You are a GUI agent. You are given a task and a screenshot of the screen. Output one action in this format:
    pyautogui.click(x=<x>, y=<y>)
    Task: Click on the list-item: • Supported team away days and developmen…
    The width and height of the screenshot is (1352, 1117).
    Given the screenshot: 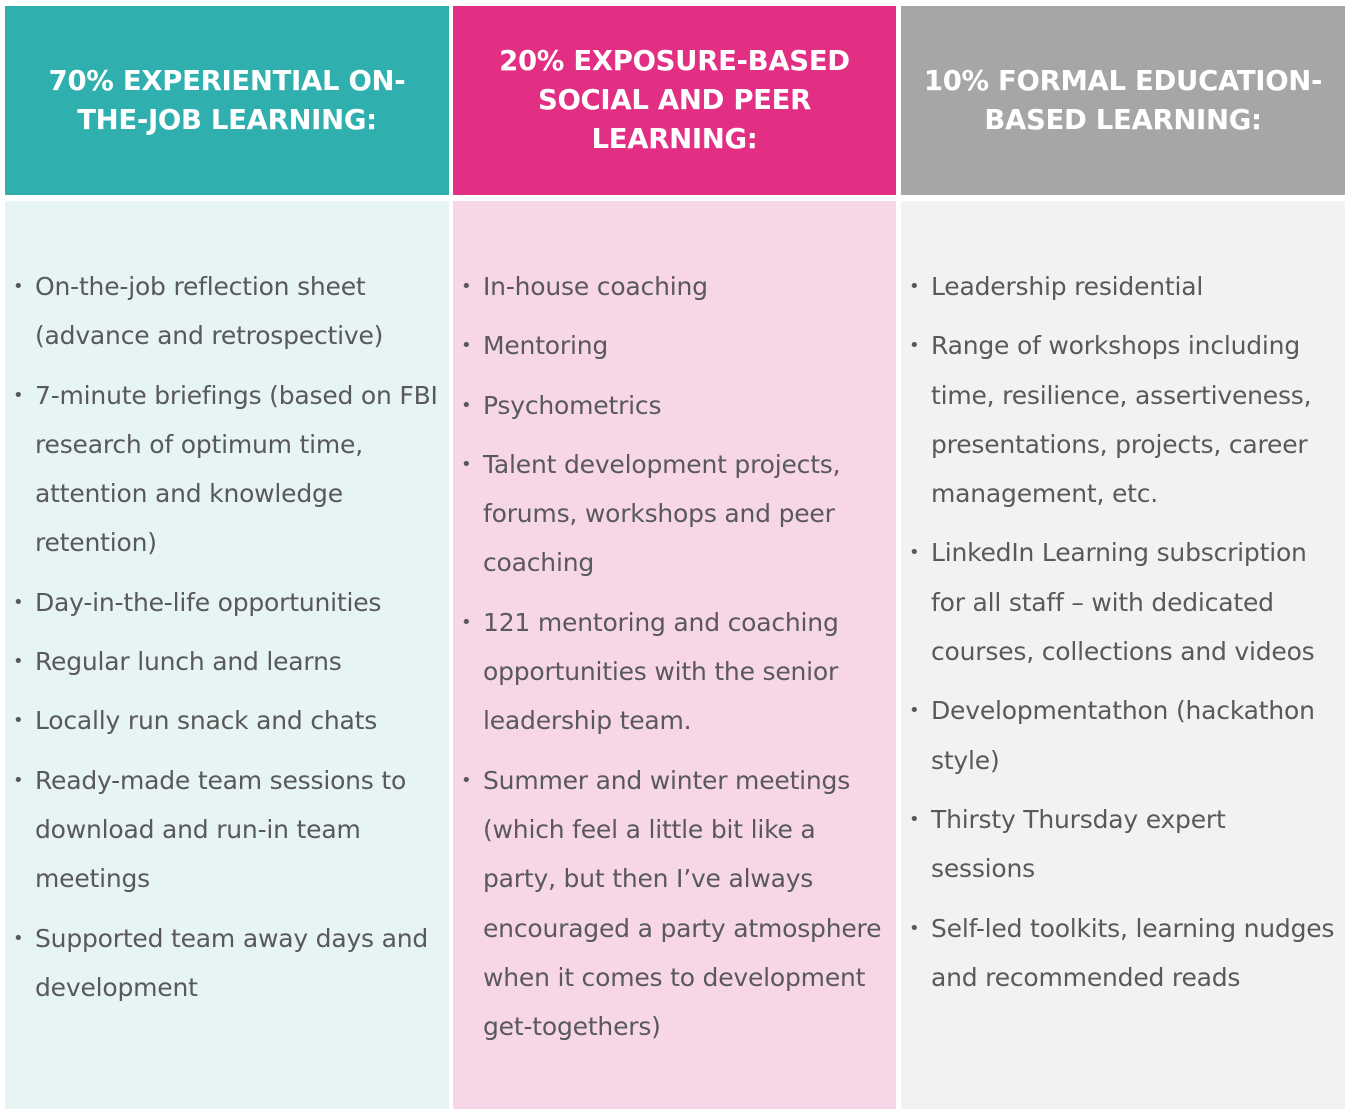 What is the action you would take?
    pyautogui.click(x=227, y=963)
    